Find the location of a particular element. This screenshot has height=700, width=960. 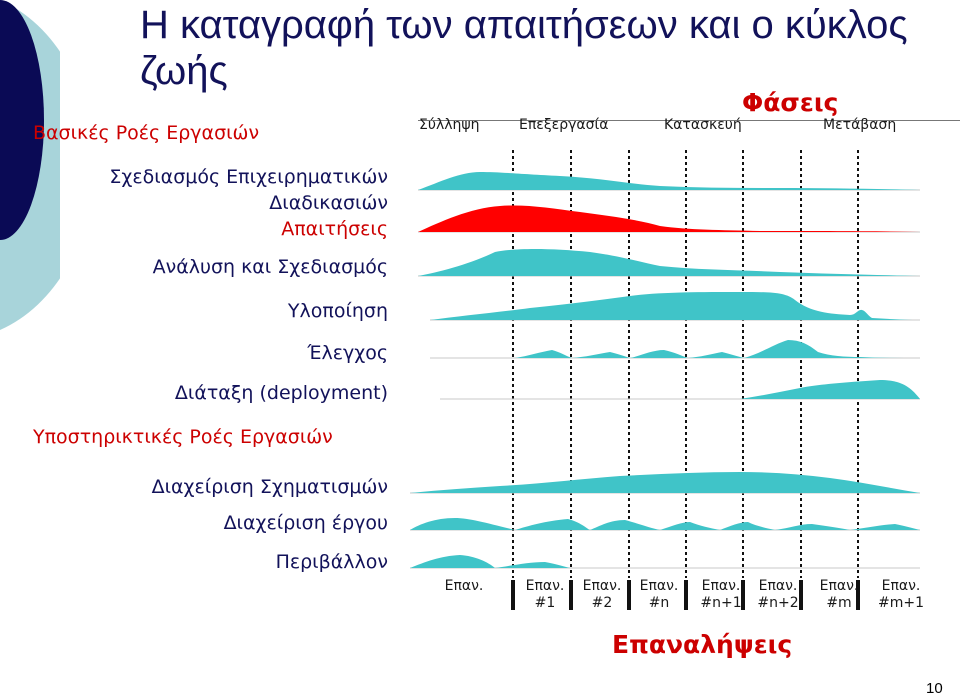

hump-business-modeling is located at coordinates (669, 181).